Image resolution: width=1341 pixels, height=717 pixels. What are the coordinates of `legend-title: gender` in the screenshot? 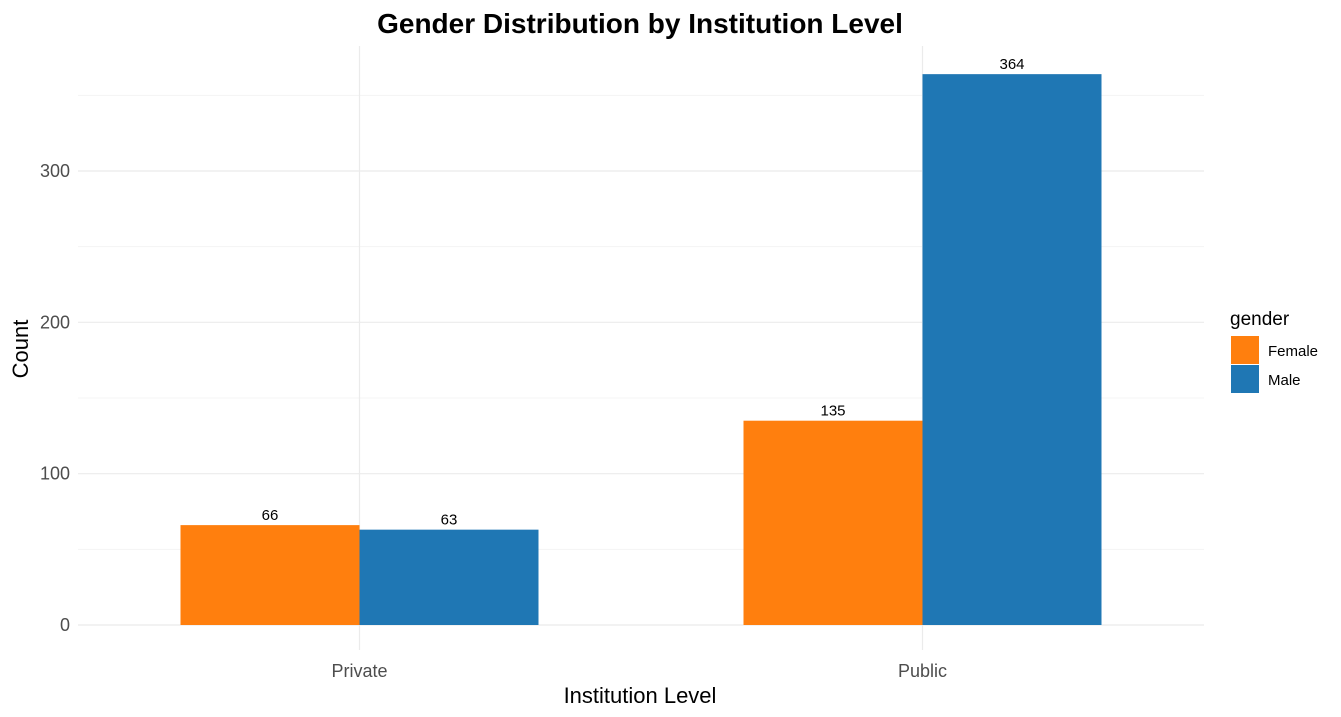 It's located at (1260, 319).